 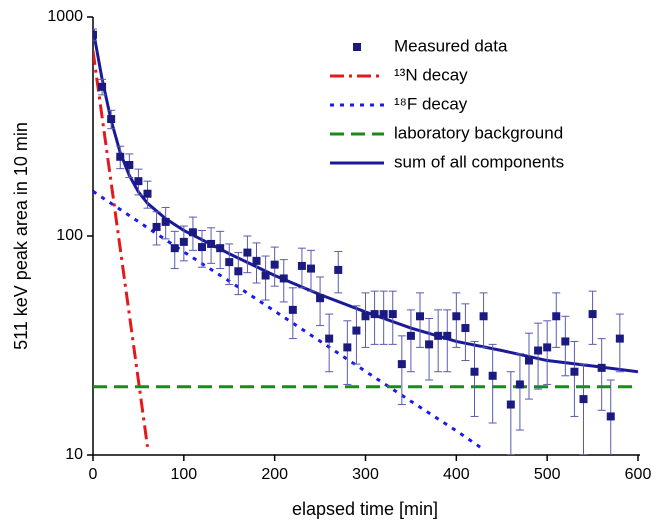 I want to click on legend-marker, so click(x=357, y=47).